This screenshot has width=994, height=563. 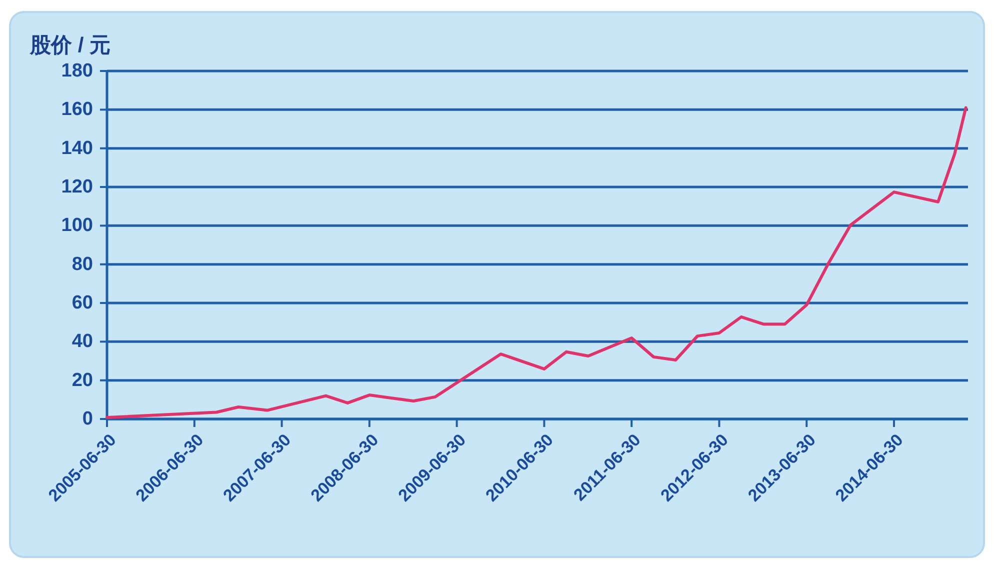 I want to click on y-tick-label: 0, so click(x=87, y=419).